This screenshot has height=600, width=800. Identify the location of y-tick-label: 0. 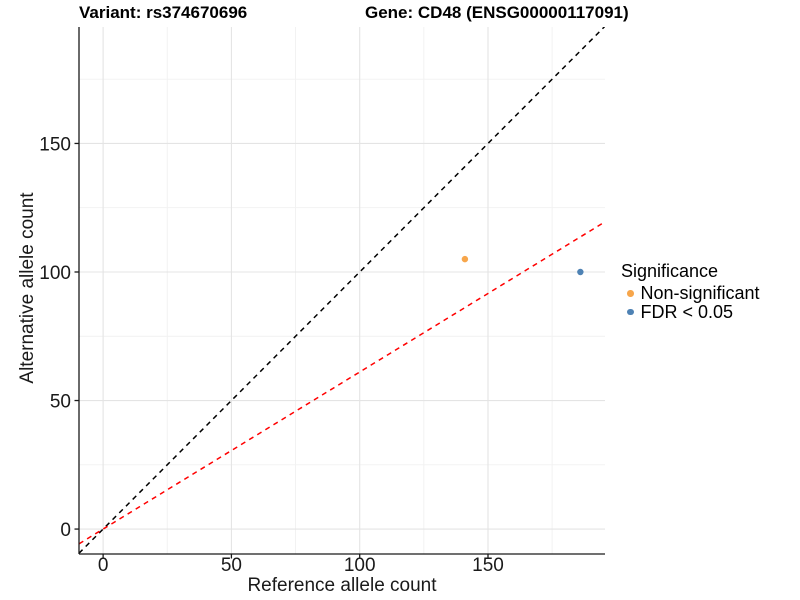
(65, 530).